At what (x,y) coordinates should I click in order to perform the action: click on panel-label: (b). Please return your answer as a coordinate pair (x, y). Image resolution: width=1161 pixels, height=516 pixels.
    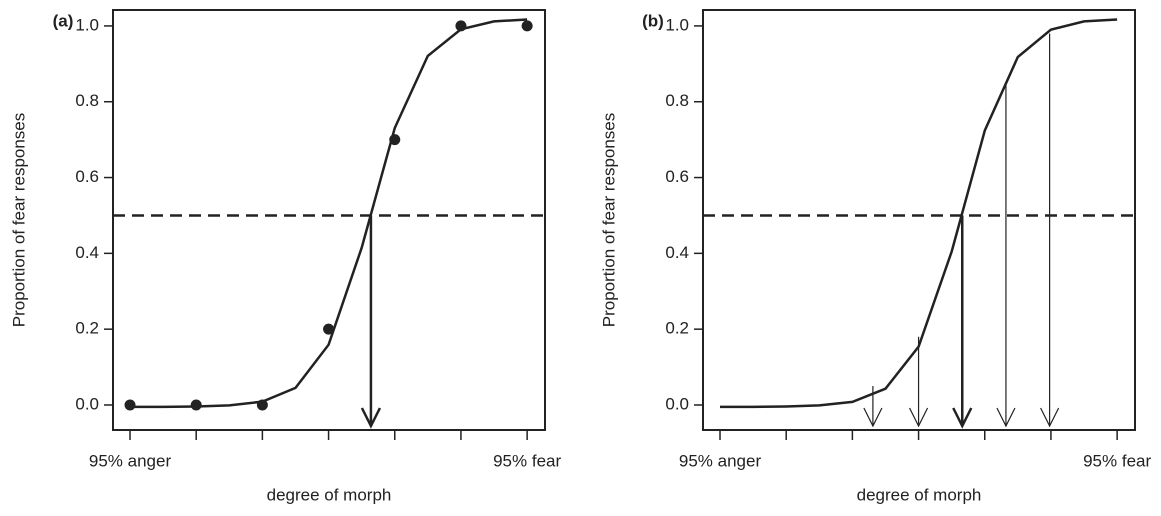
    Looking at the image, I should click on (653, 20).